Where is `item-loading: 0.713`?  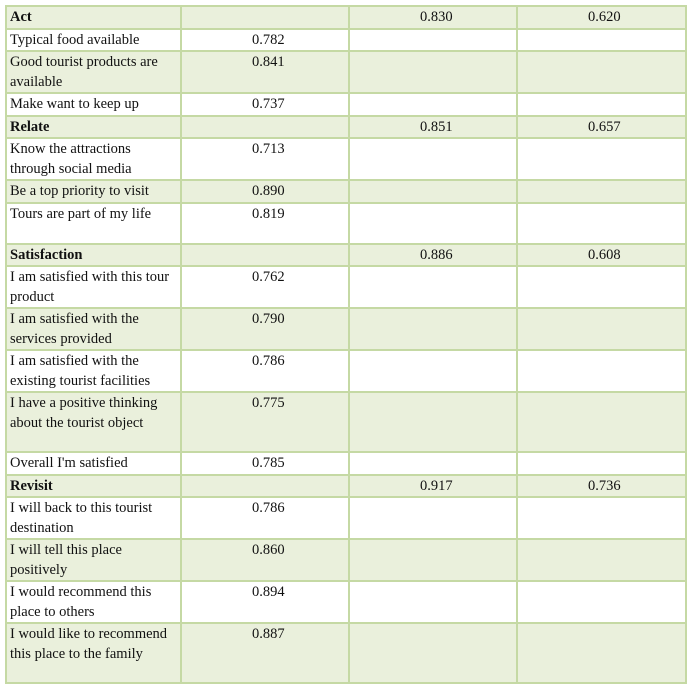 item-loading: 0.713 is located at coordinates (265, 159).